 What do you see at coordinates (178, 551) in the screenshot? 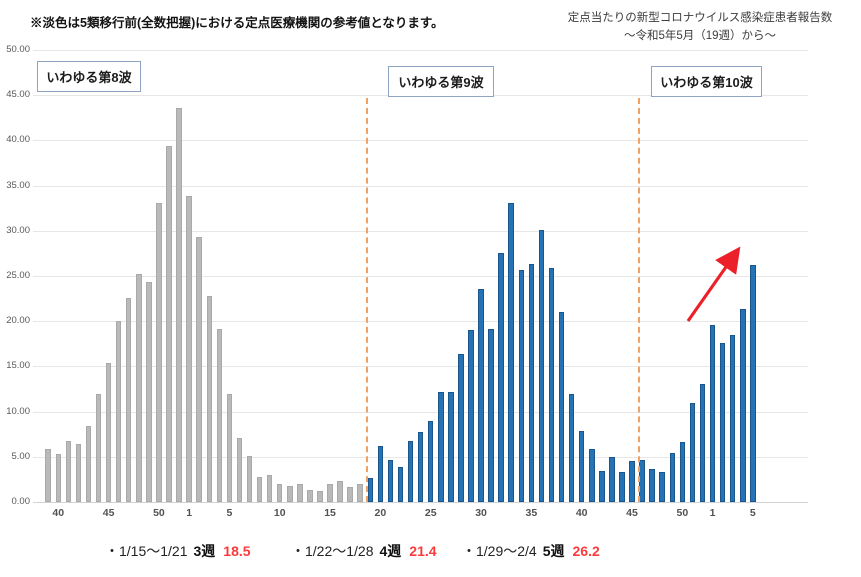
I see `annotation-week3: ・1/15～1/21 3週 18.5` at bounding box center [178, 551].